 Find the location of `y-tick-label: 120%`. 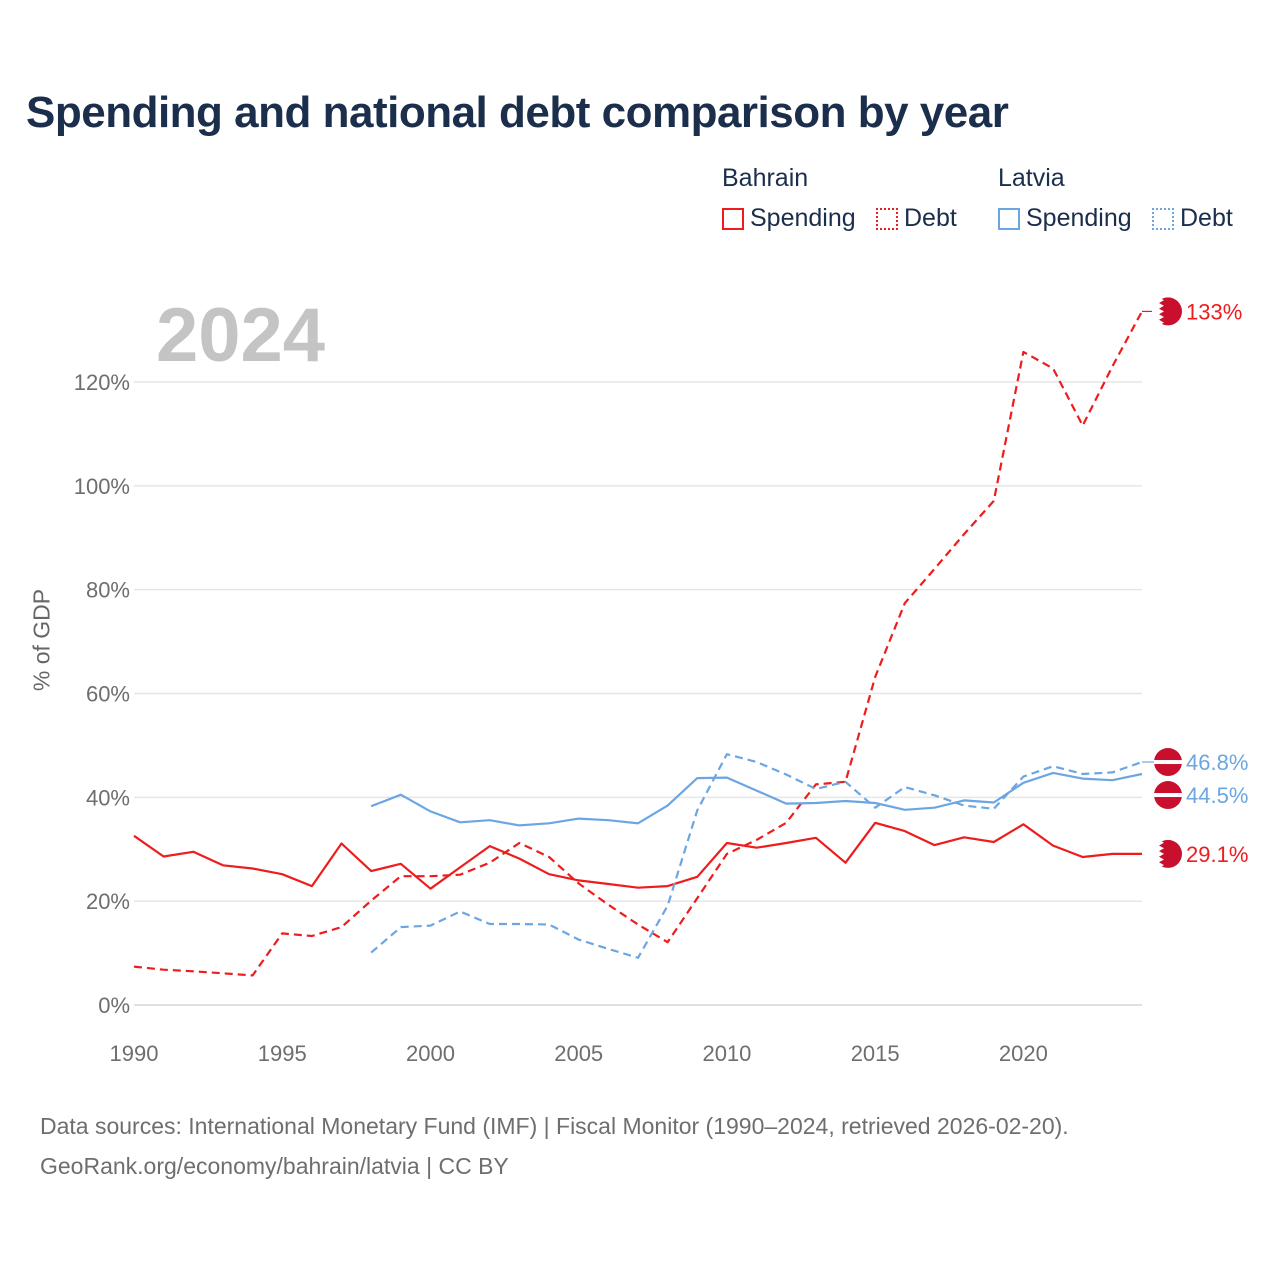

y-tick-label: 120% is located at coordinates (102, 382).